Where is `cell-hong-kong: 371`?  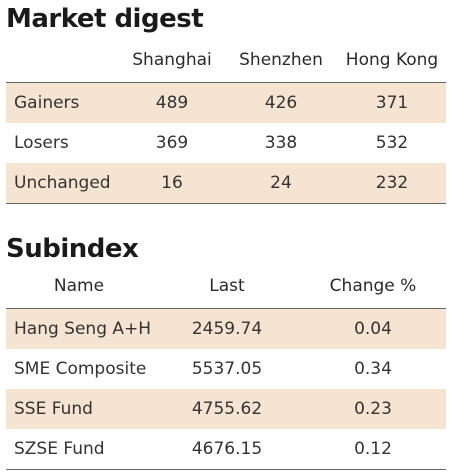 cell-hong-kong: 371 is located at coordinates (392, 103).